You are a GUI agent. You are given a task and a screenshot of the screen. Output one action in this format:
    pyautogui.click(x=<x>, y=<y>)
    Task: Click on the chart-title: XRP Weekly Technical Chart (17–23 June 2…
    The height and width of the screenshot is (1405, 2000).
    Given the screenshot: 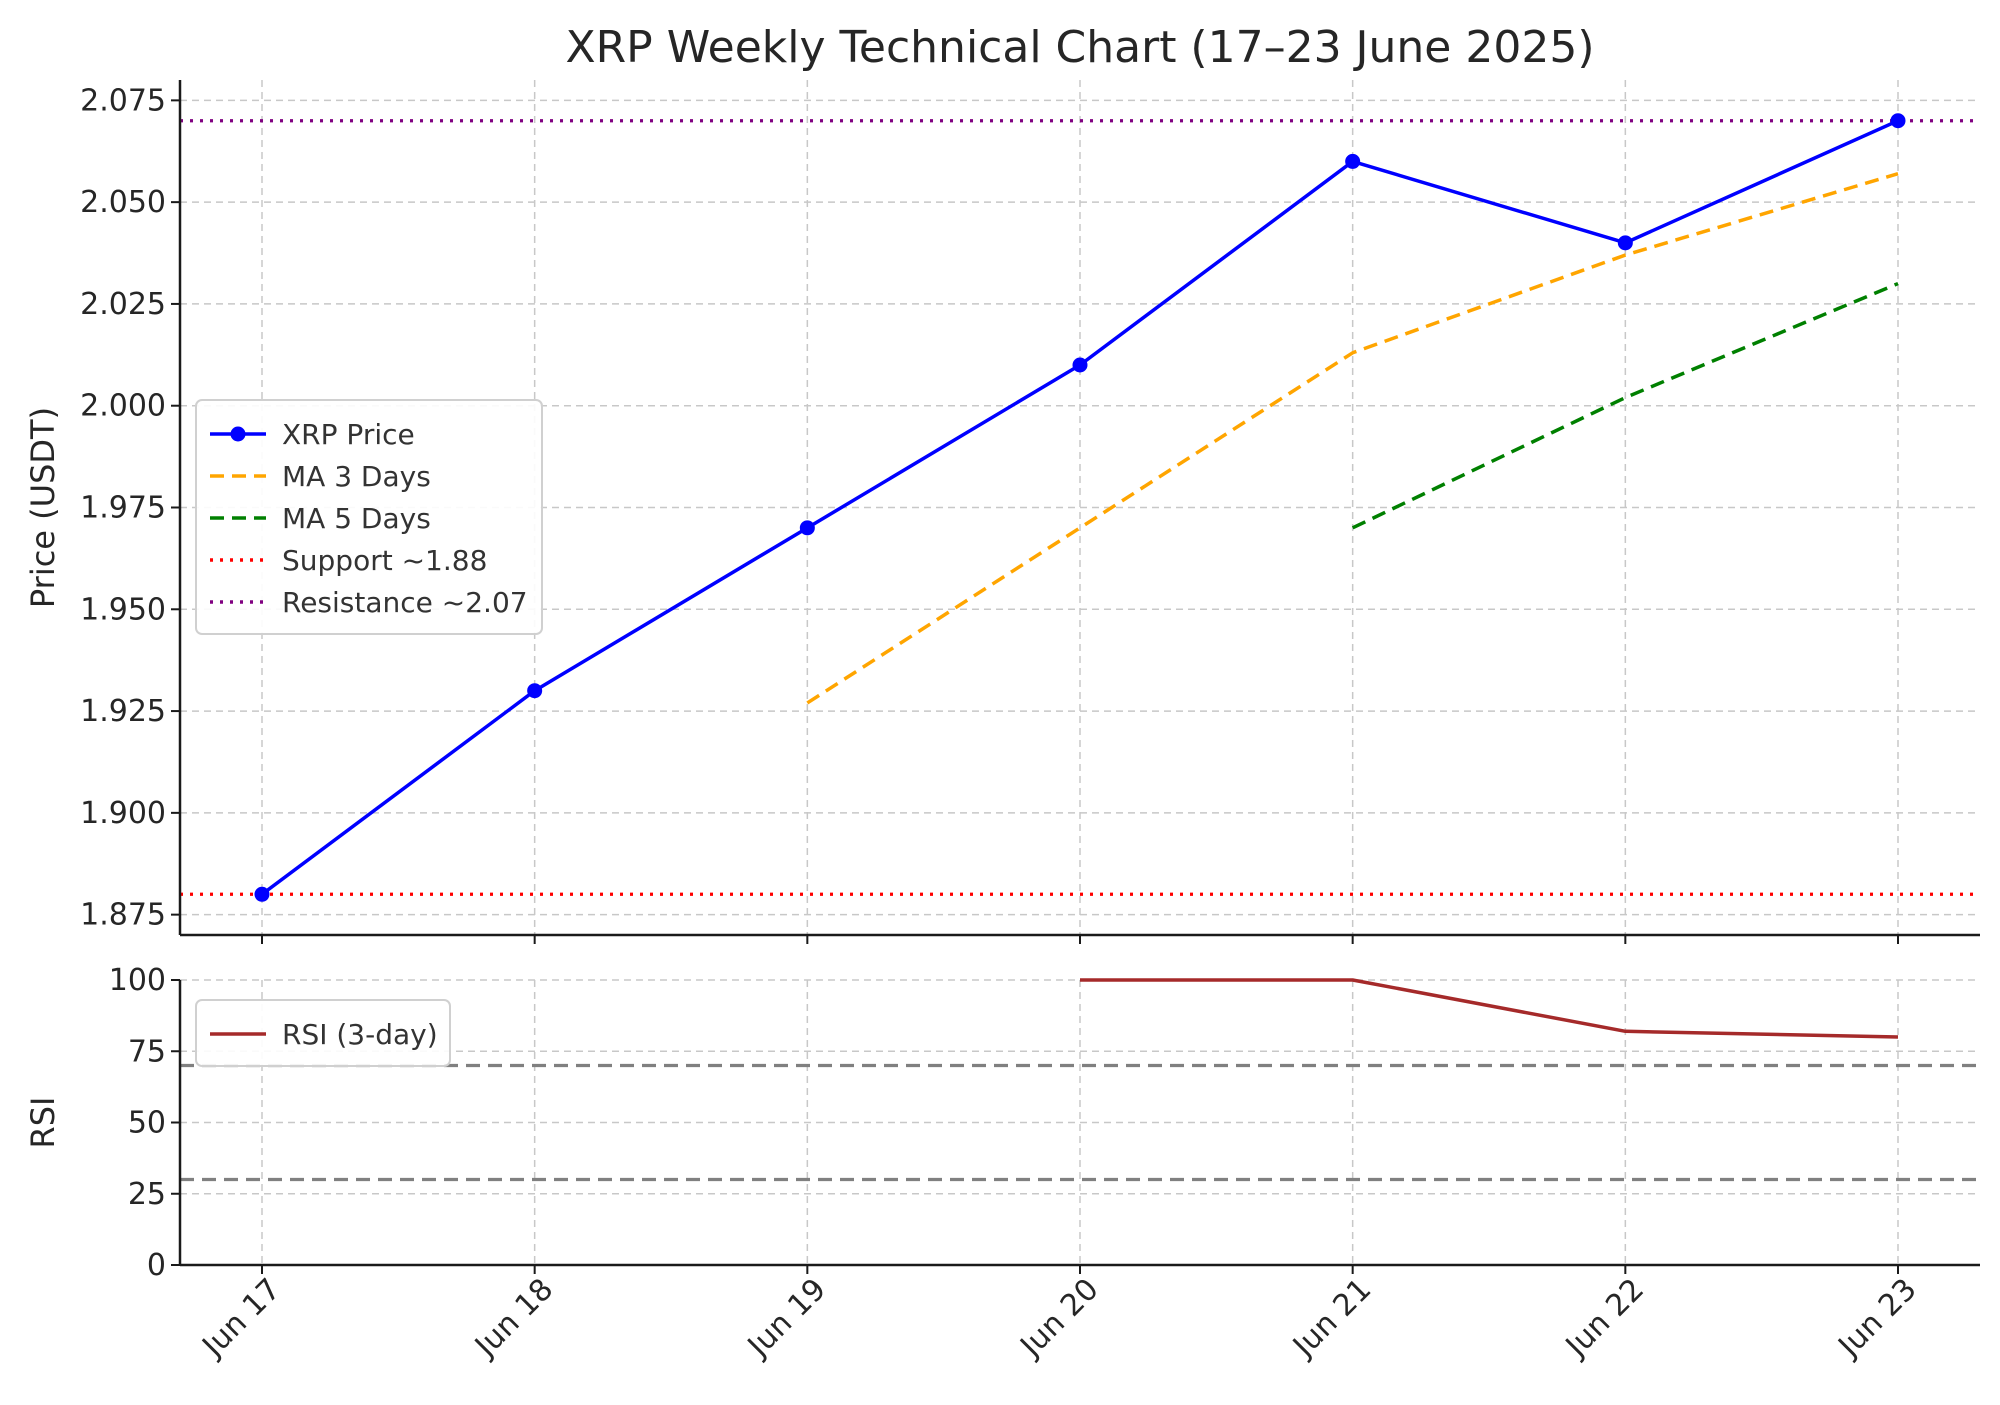 What is the action you would take?
    pyautogui.click(x=1079, y=47)
    